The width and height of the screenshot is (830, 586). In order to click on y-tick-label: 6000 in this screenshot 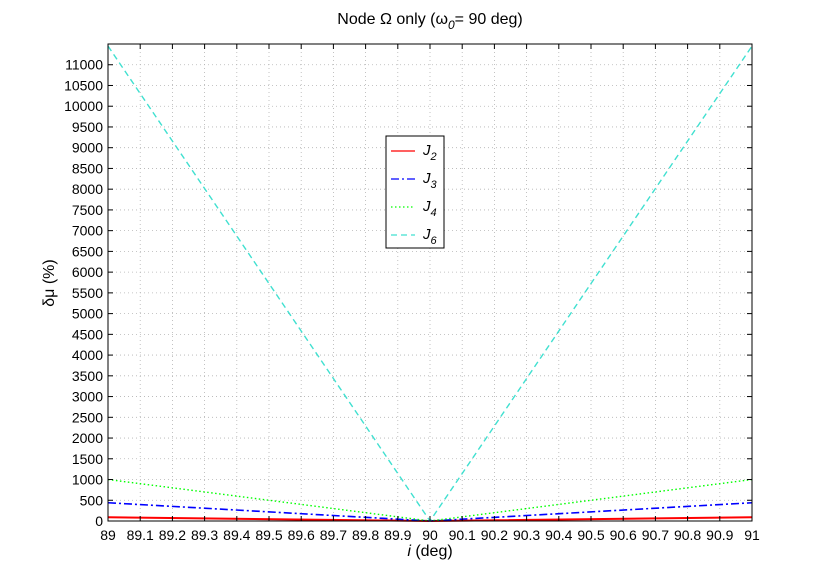, I will do `click(87, 272)`.